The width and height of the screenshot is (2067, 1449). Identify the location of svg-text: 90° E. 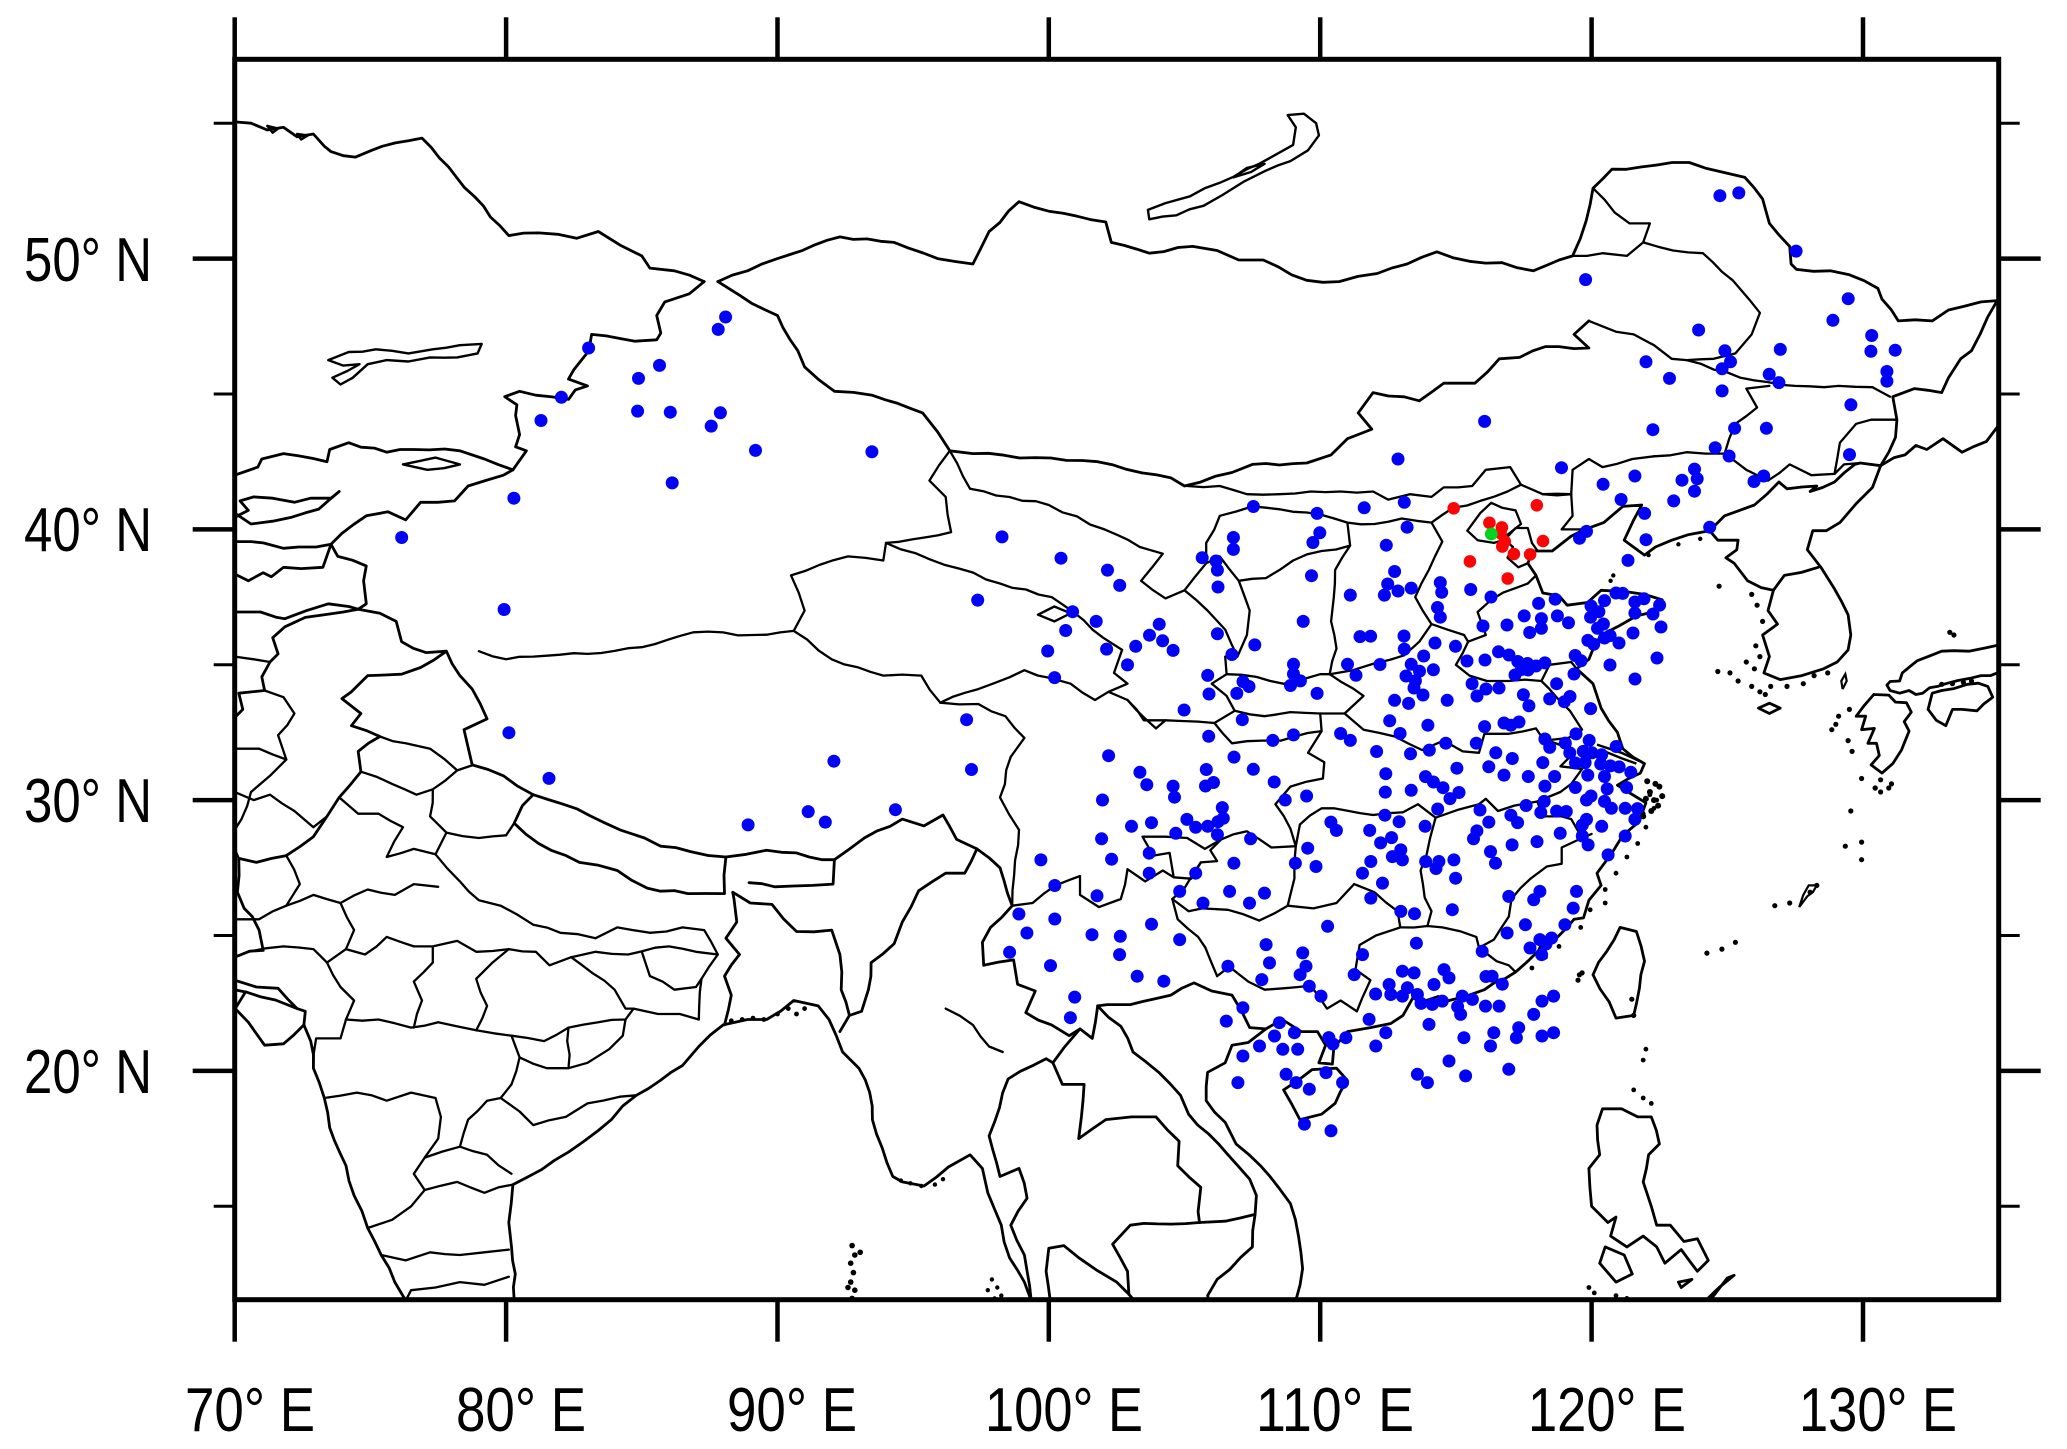
(792, 1410).